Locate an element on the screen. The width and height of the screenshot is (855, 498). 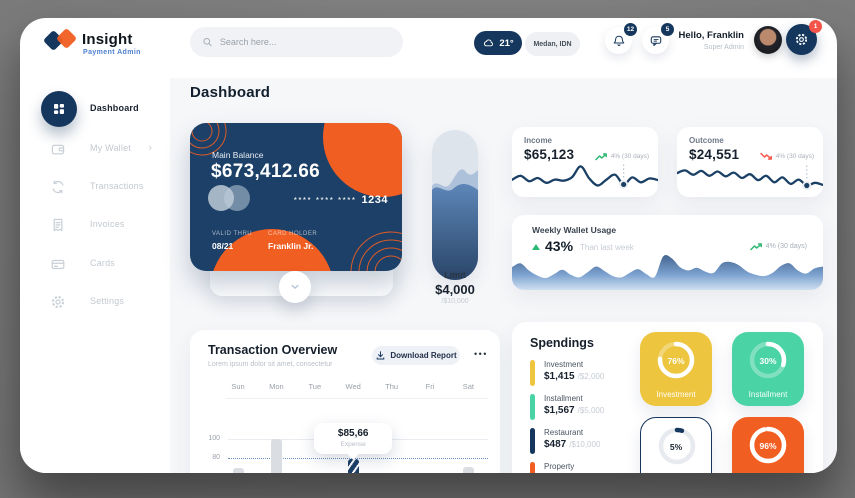
income-sparkline is located at coordinates (585, 176).